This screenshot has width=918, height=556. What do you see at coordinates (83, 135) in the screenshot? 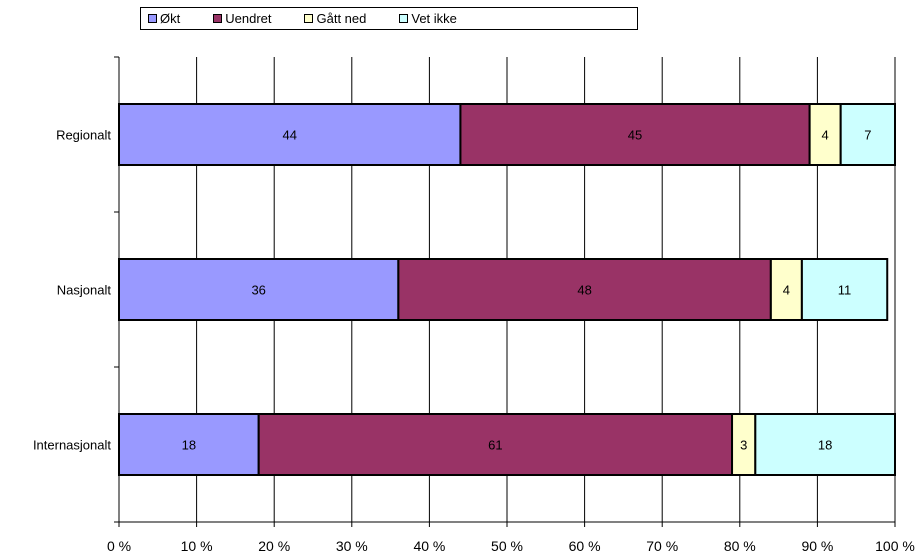
I see `category-label: Regionalt` at bounding box center [83, 135].